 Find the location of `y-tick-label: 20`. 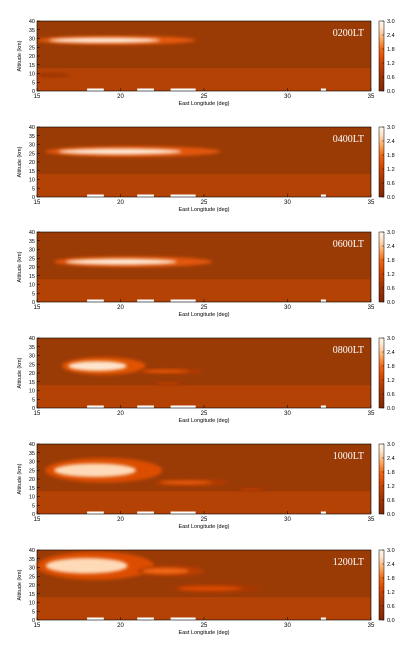

y-tick-label: 20 is located at coordinates (32, 57).